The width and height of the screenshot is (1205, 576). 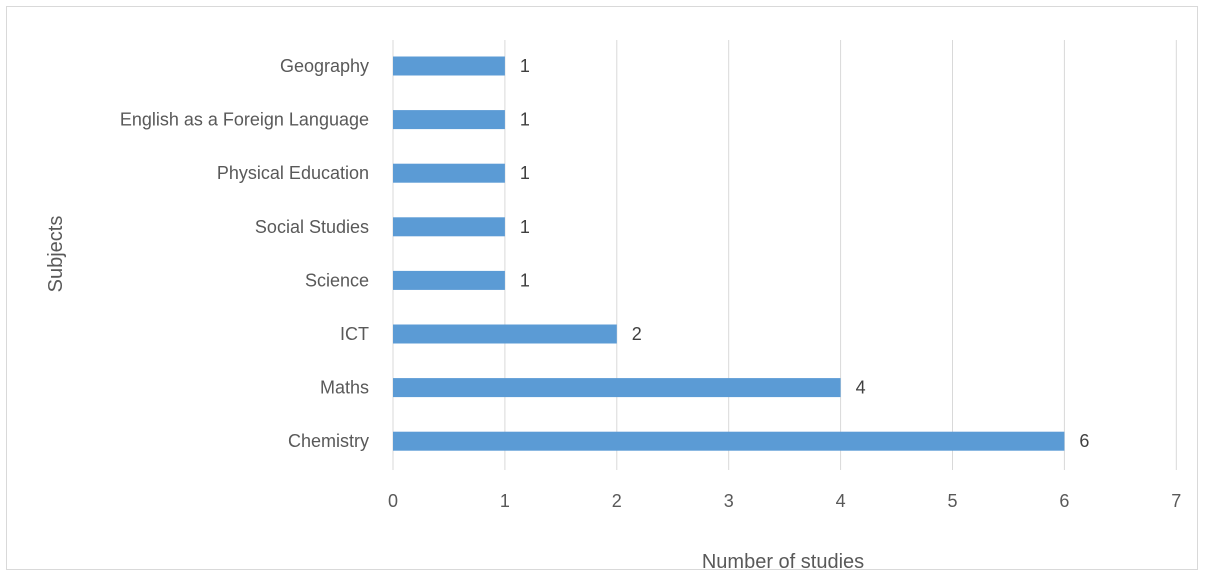 What do you see at coordinates (337, 280) in the screenshot?
I see `category-label: Science` at bounding box center [337, 280].